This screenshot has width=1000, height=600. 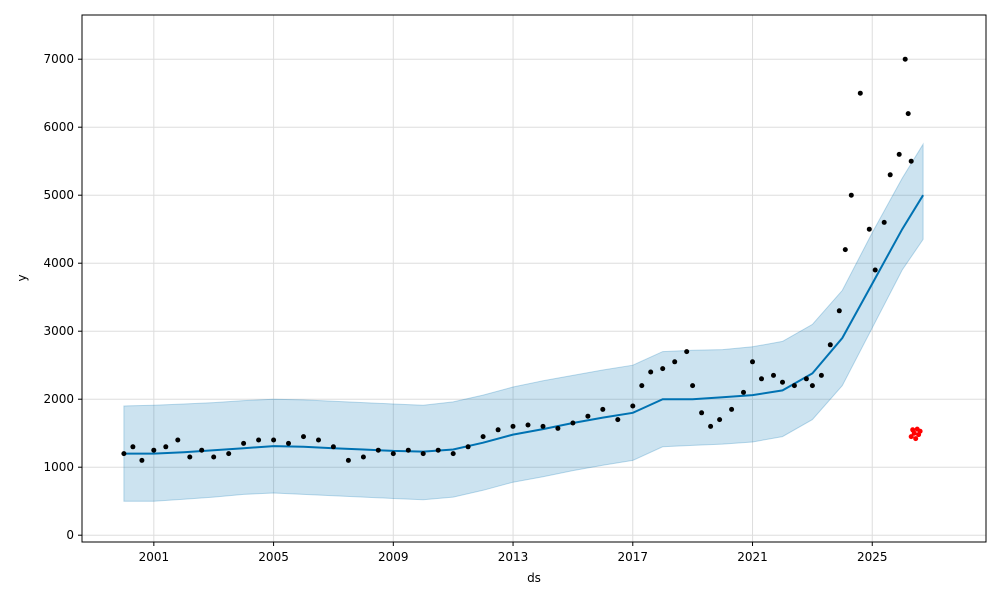 I want to click on y-axis-label: y, so click(x=22, y=277).